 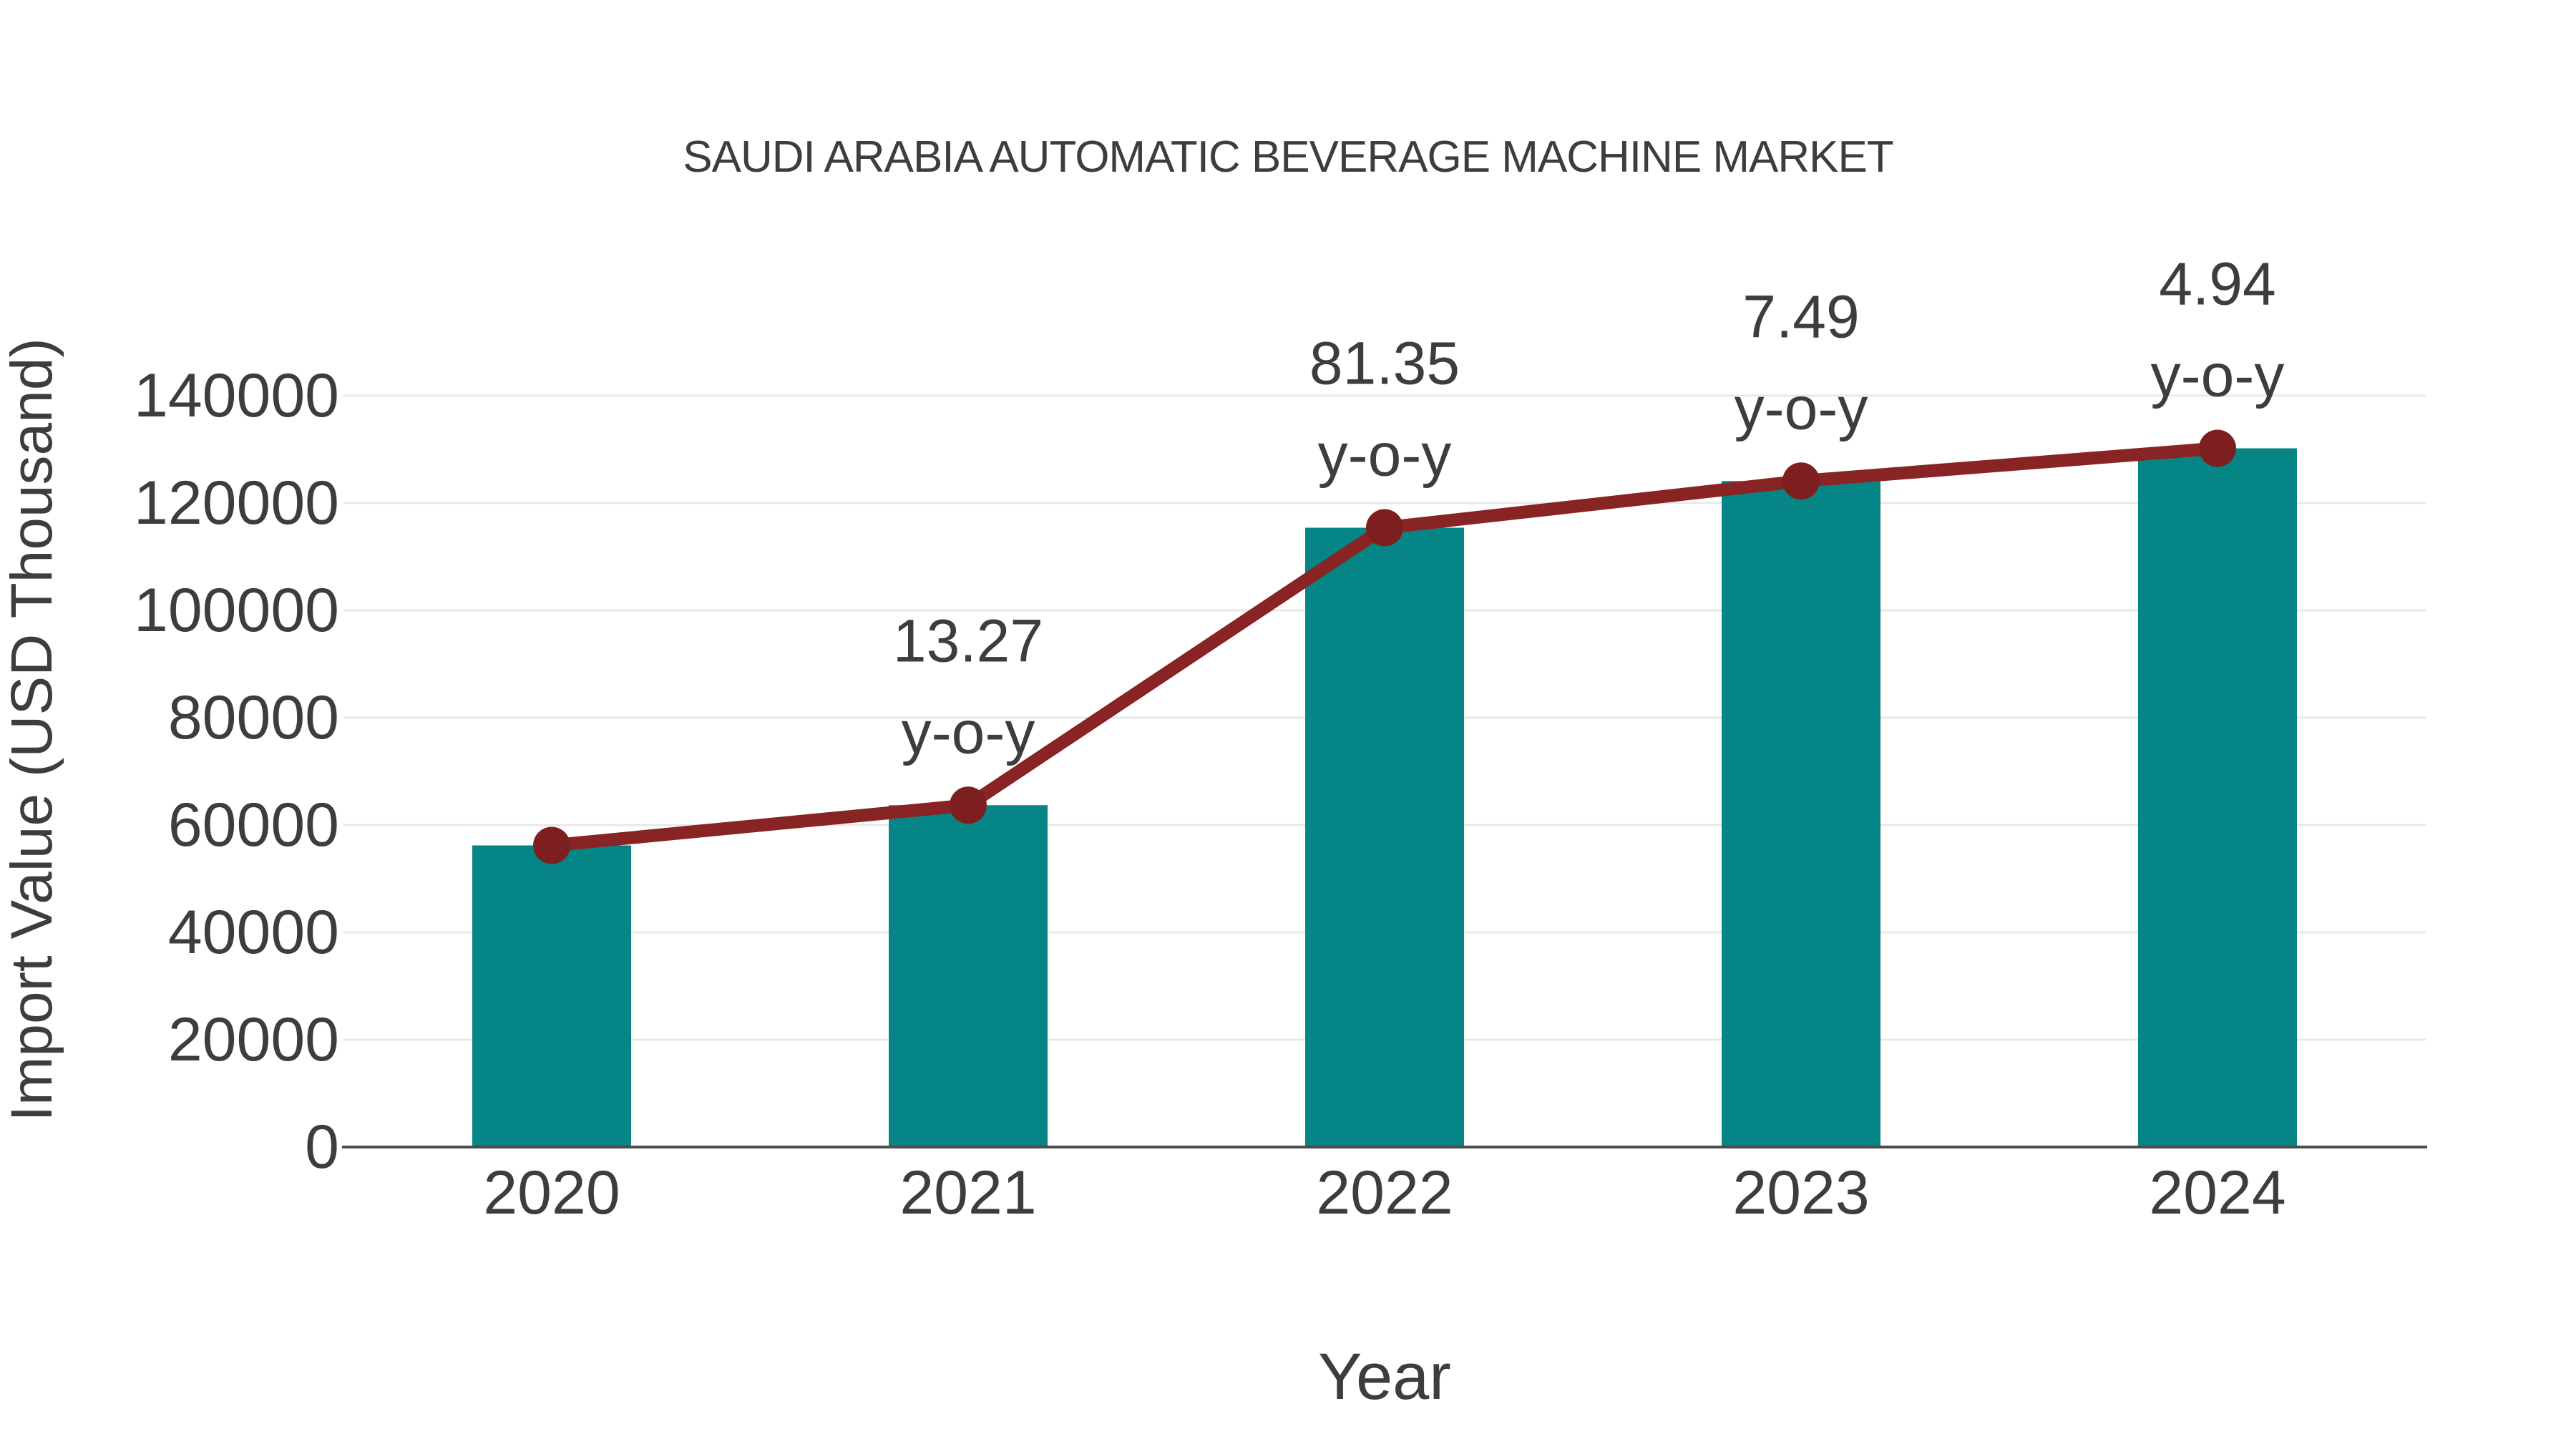 What do you see at coordinates (968, 976) in the screenshot?
I see `bar-2021` at bounding box center [968, 976].